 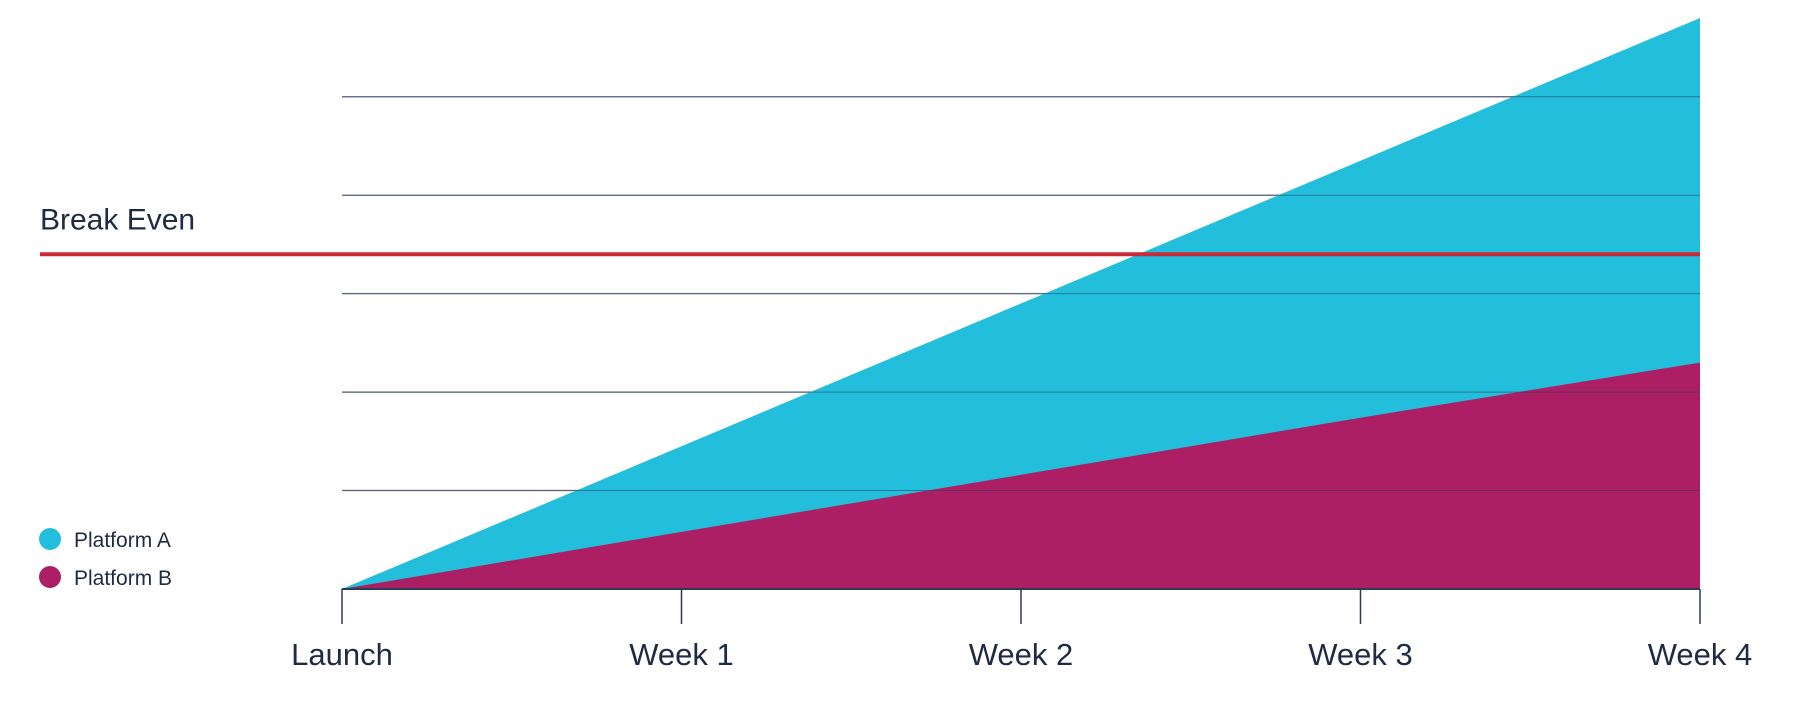 What do you see at coordinates (122, 540) in the screenshot?
I see `legend-label-platform-a: Platform A` at bounding box center [122, 540].